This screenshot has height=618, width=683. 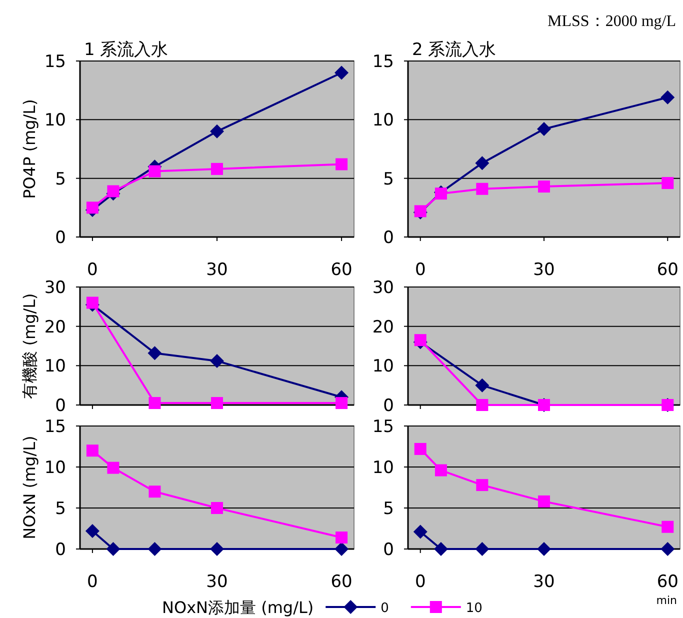 What do you see at coordinates (238, 607) in the screenshot?
I see `legend-title: NOxN添加量 (mg/L)` at bounding box center [238, 607].